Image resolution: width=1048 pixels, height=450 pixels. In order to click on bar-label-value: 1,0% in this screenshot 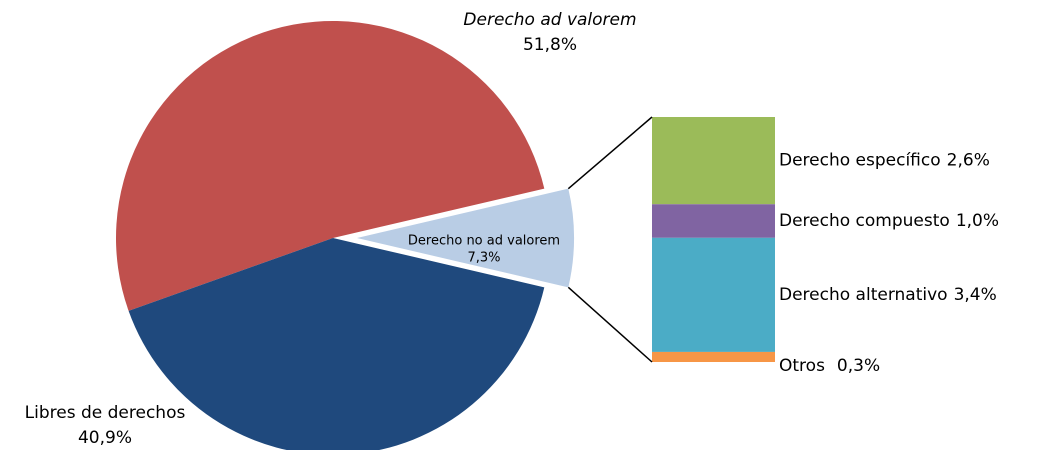, I will do `click(977, 221)`.